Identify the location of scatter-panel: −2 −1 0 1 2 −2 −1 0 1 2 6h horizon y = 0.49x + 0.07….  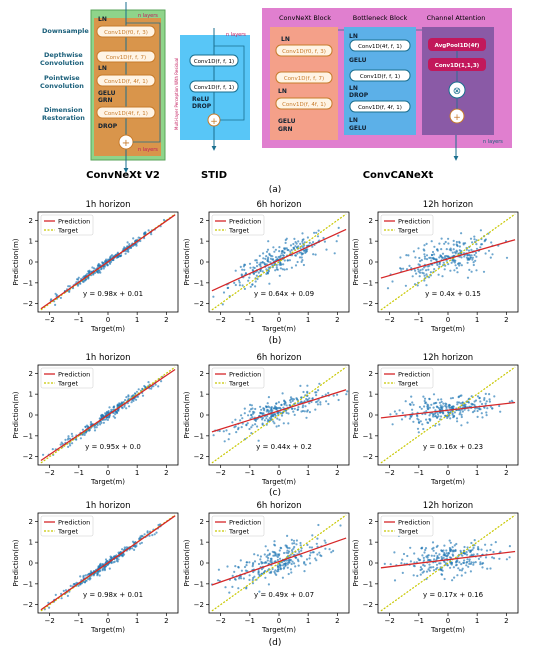
(266, 567).